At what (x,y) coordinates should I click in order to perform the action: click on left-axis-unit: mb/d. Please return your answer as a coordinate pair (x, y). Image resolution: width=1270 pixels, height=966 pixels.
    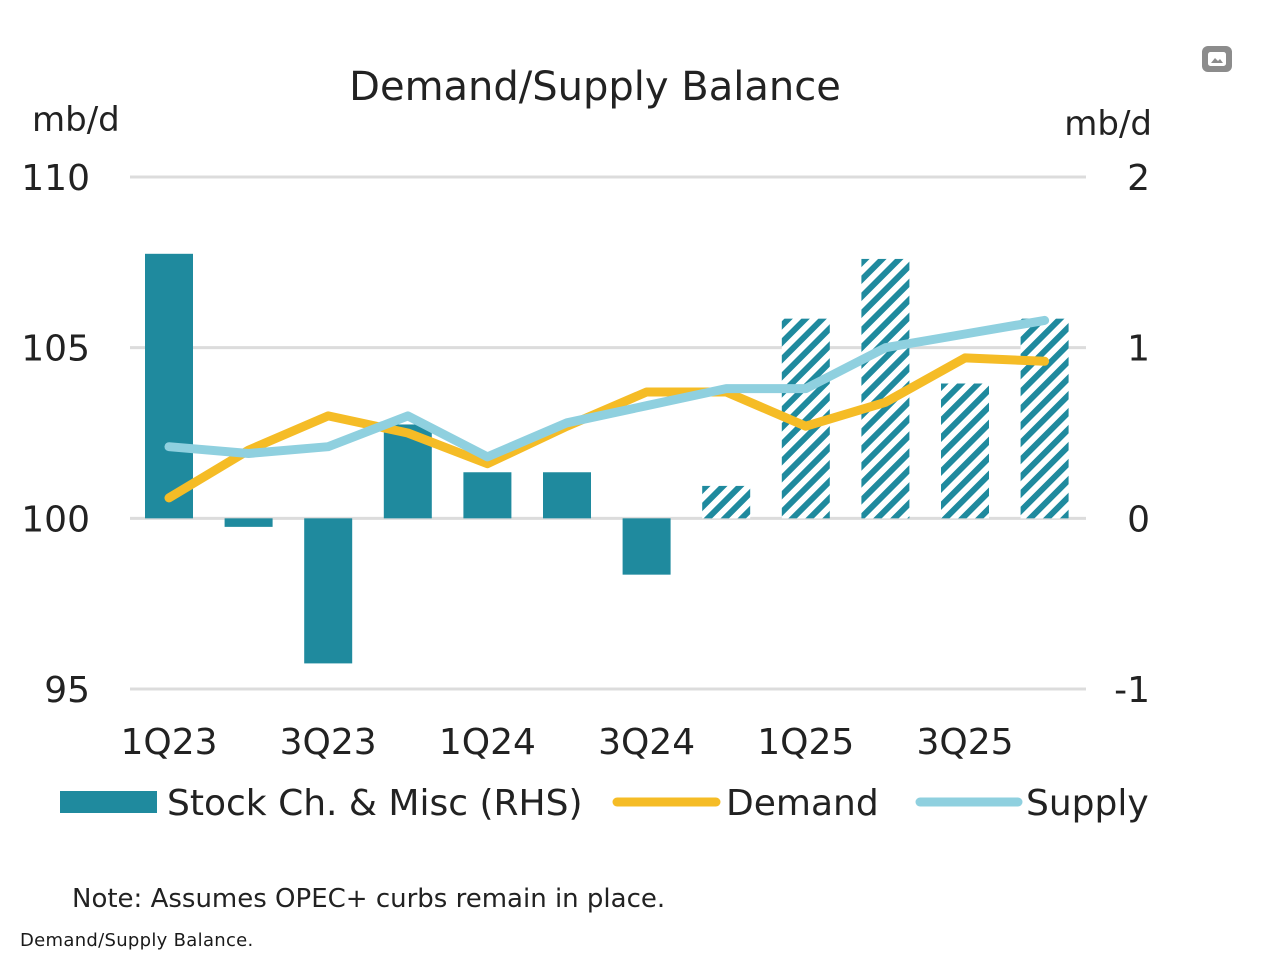
    Looking at the image, I should click on (76, 120).